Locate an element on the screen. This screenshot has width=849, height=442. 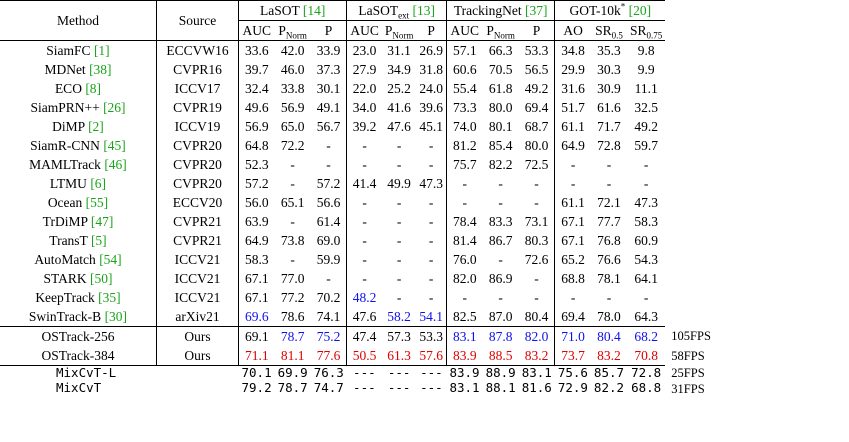
value-cell: 57.2 is located at coordinates (329, 183).